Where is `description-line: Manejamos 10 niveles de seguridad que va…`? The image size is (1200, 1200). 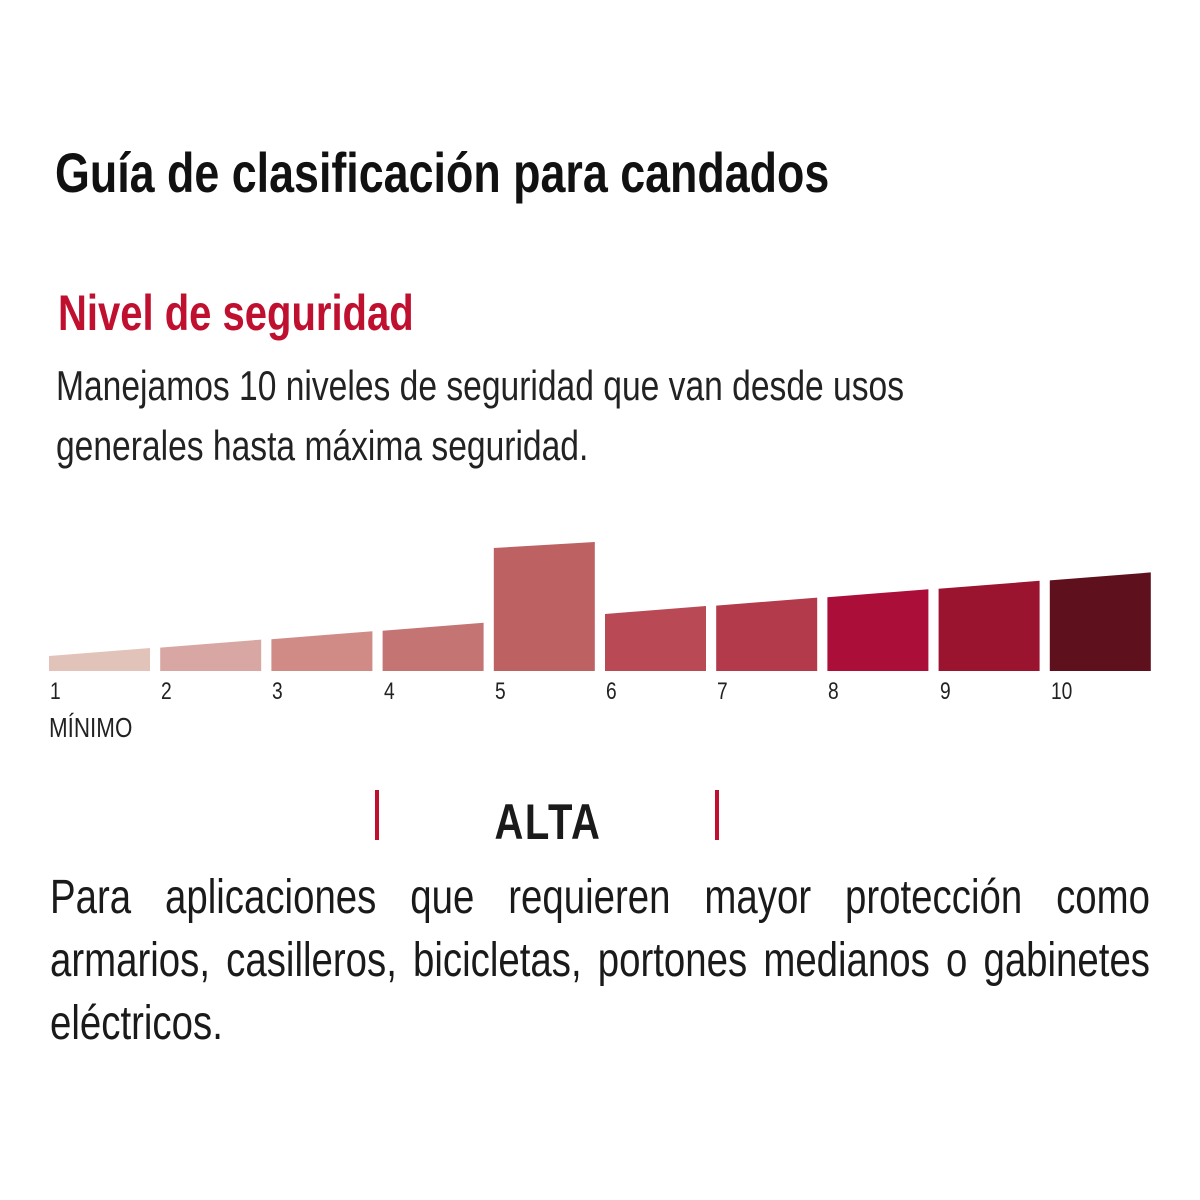
description-line: Manejamos 10 niveles de seguridad que va… is located at coordinates (480, 385).